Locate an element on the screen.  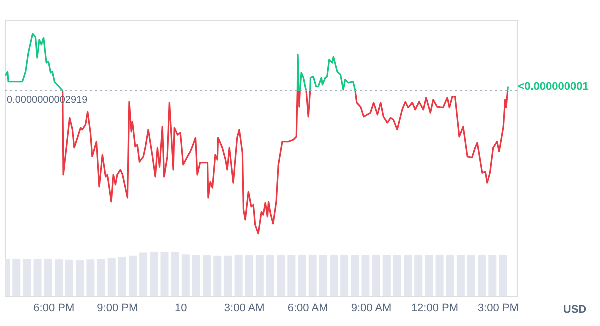
x-tick-label: 9:00 PM is located at coordinates (117, 308).